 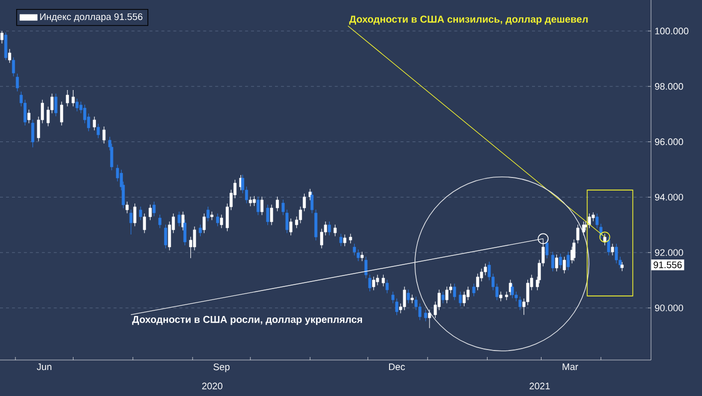 I want to click on x-tick-label: Mar, so click(x=570, y=367).